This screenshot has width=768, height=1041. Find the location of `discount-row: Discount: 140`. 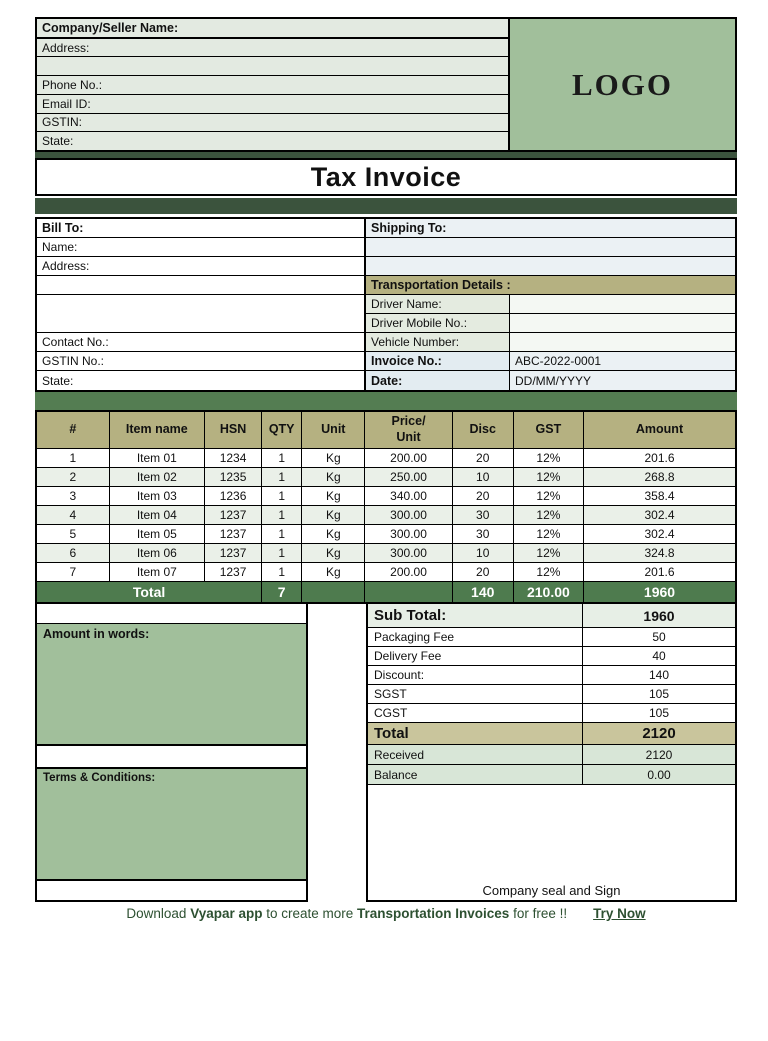

discount-row: Discount: 140 is located at coordinates (551, 675).